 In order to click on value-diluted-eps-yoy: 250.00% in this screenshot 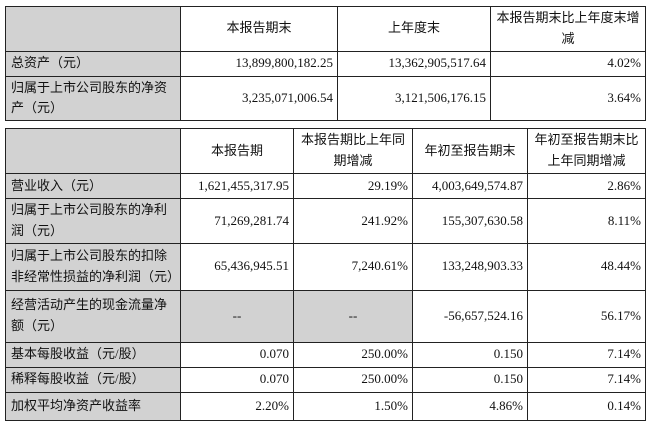, I will do `click(353, 379)`.